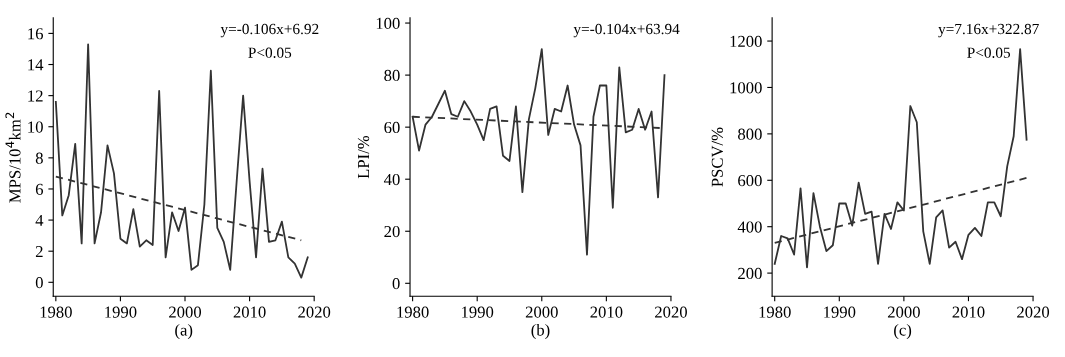 This screenshot has height=357, width=1065. I want to click on y-tick-label: 4, so click(39, 220).